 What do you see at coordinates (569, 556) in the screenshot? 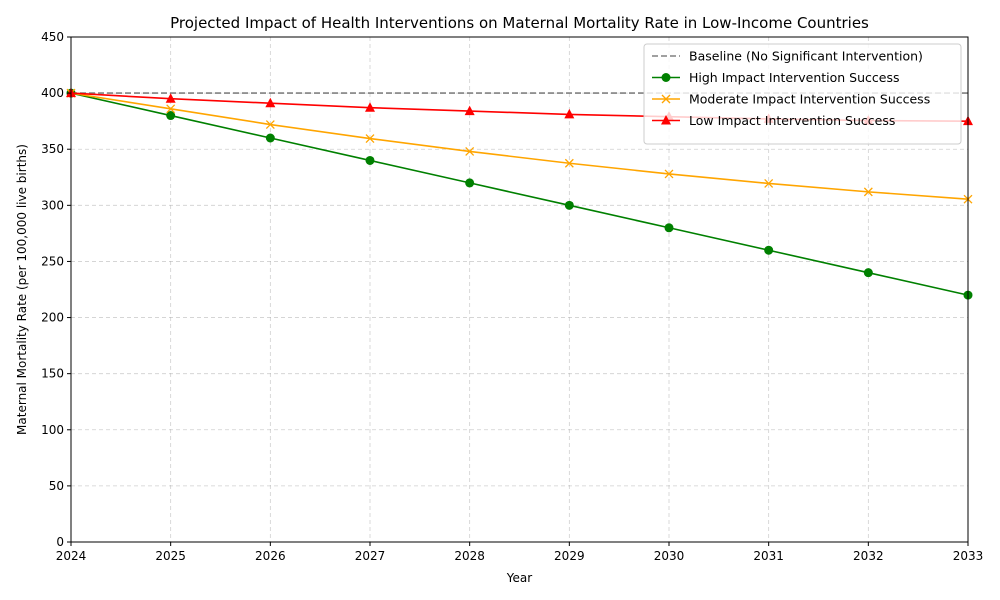
I see `x-tick-label: 2029` at bounding box center [569, 556].